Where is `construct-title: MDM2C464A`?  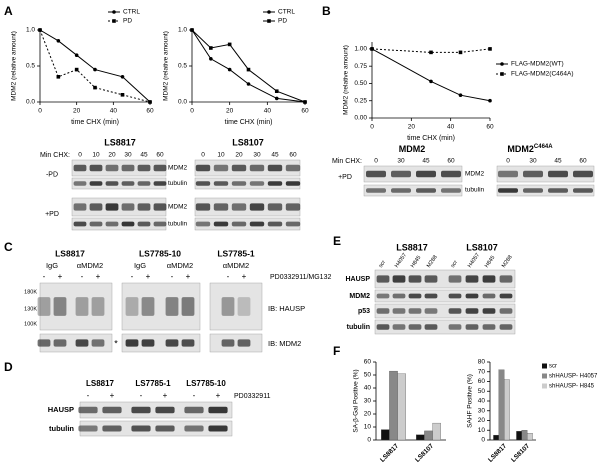 construct-title: MDM2C464A is located at coordinates (530, 149).